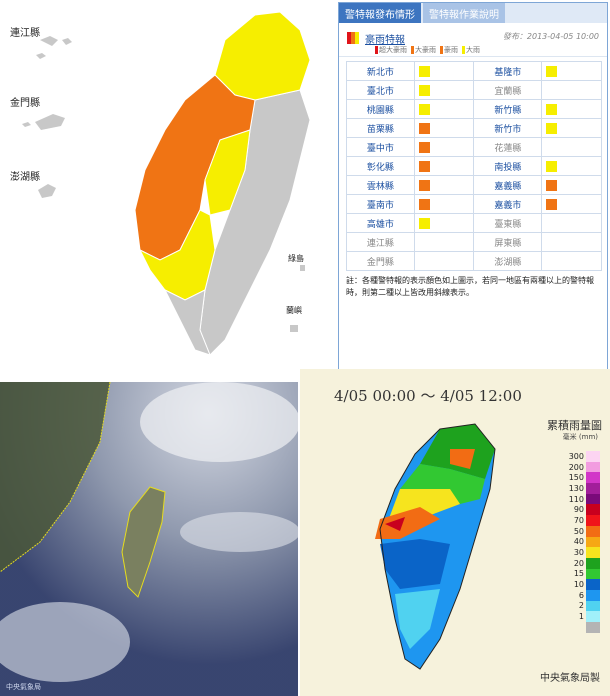  I want to click on table-row: 高雄市 臺東縣, so click(474, 223).